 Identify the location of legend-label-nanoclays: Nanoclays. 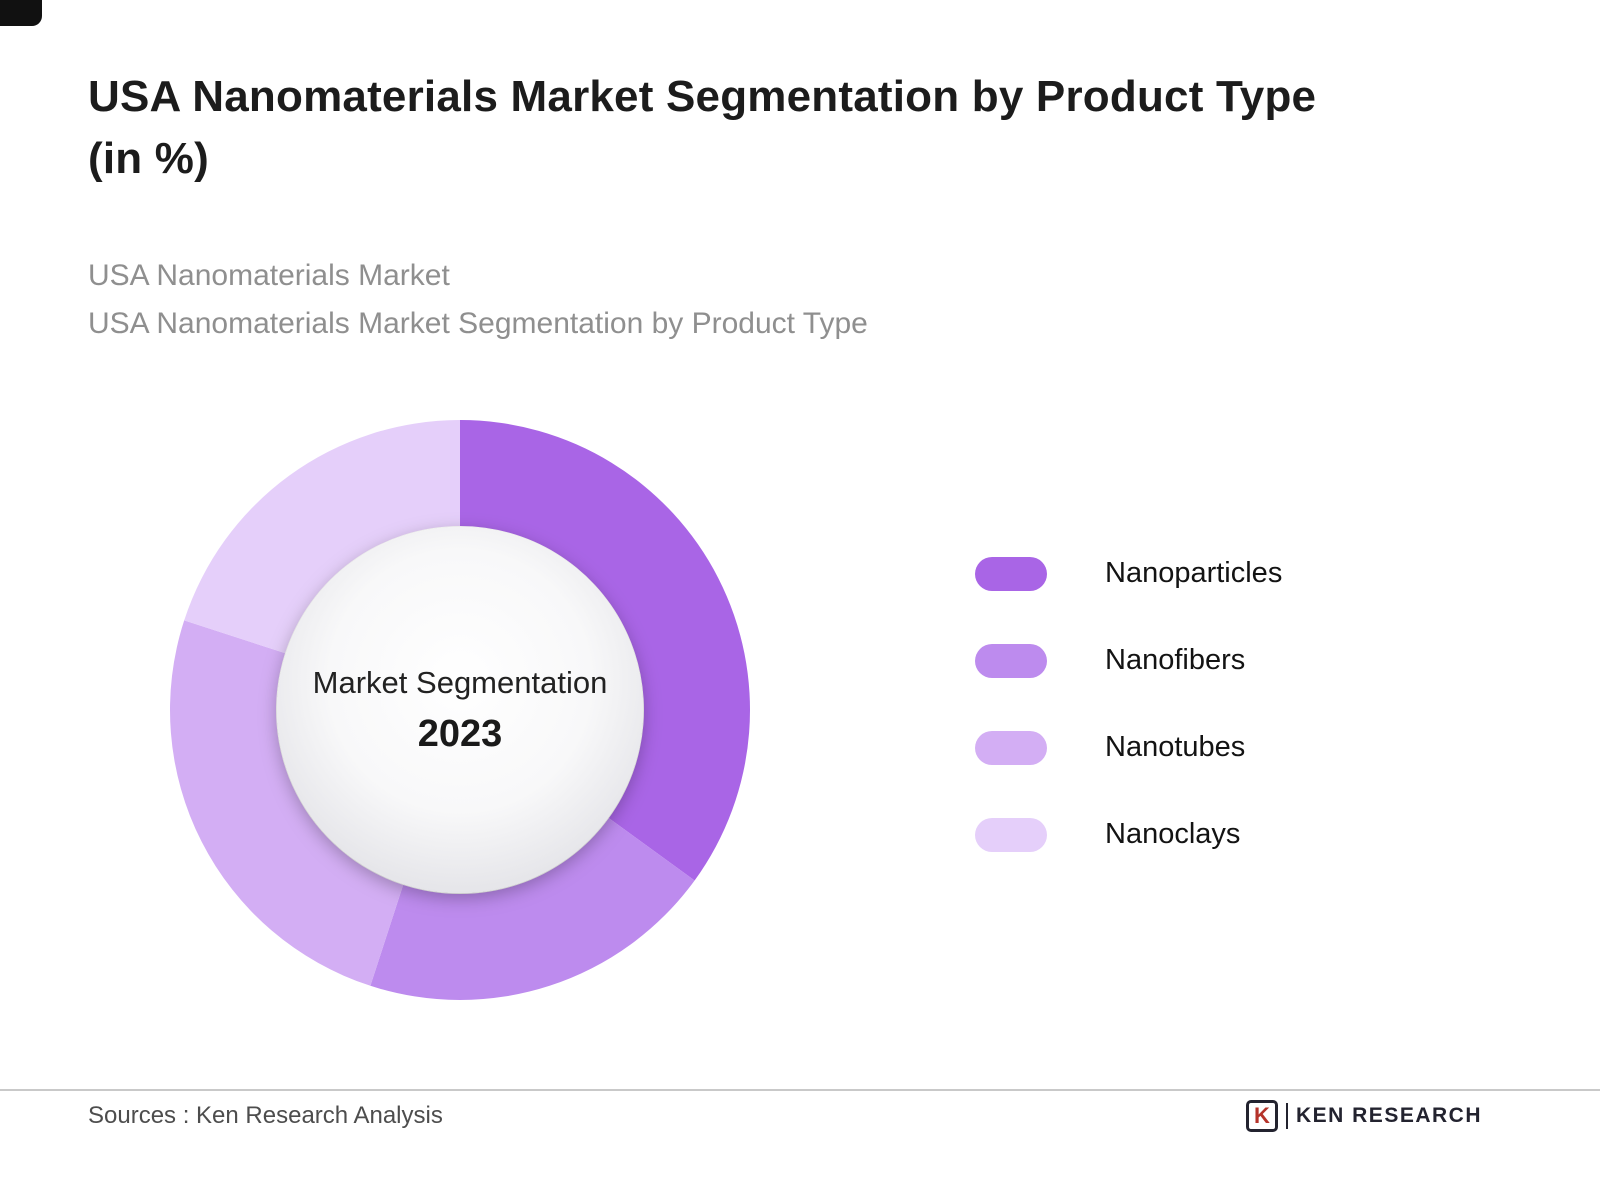
(1173, 834).